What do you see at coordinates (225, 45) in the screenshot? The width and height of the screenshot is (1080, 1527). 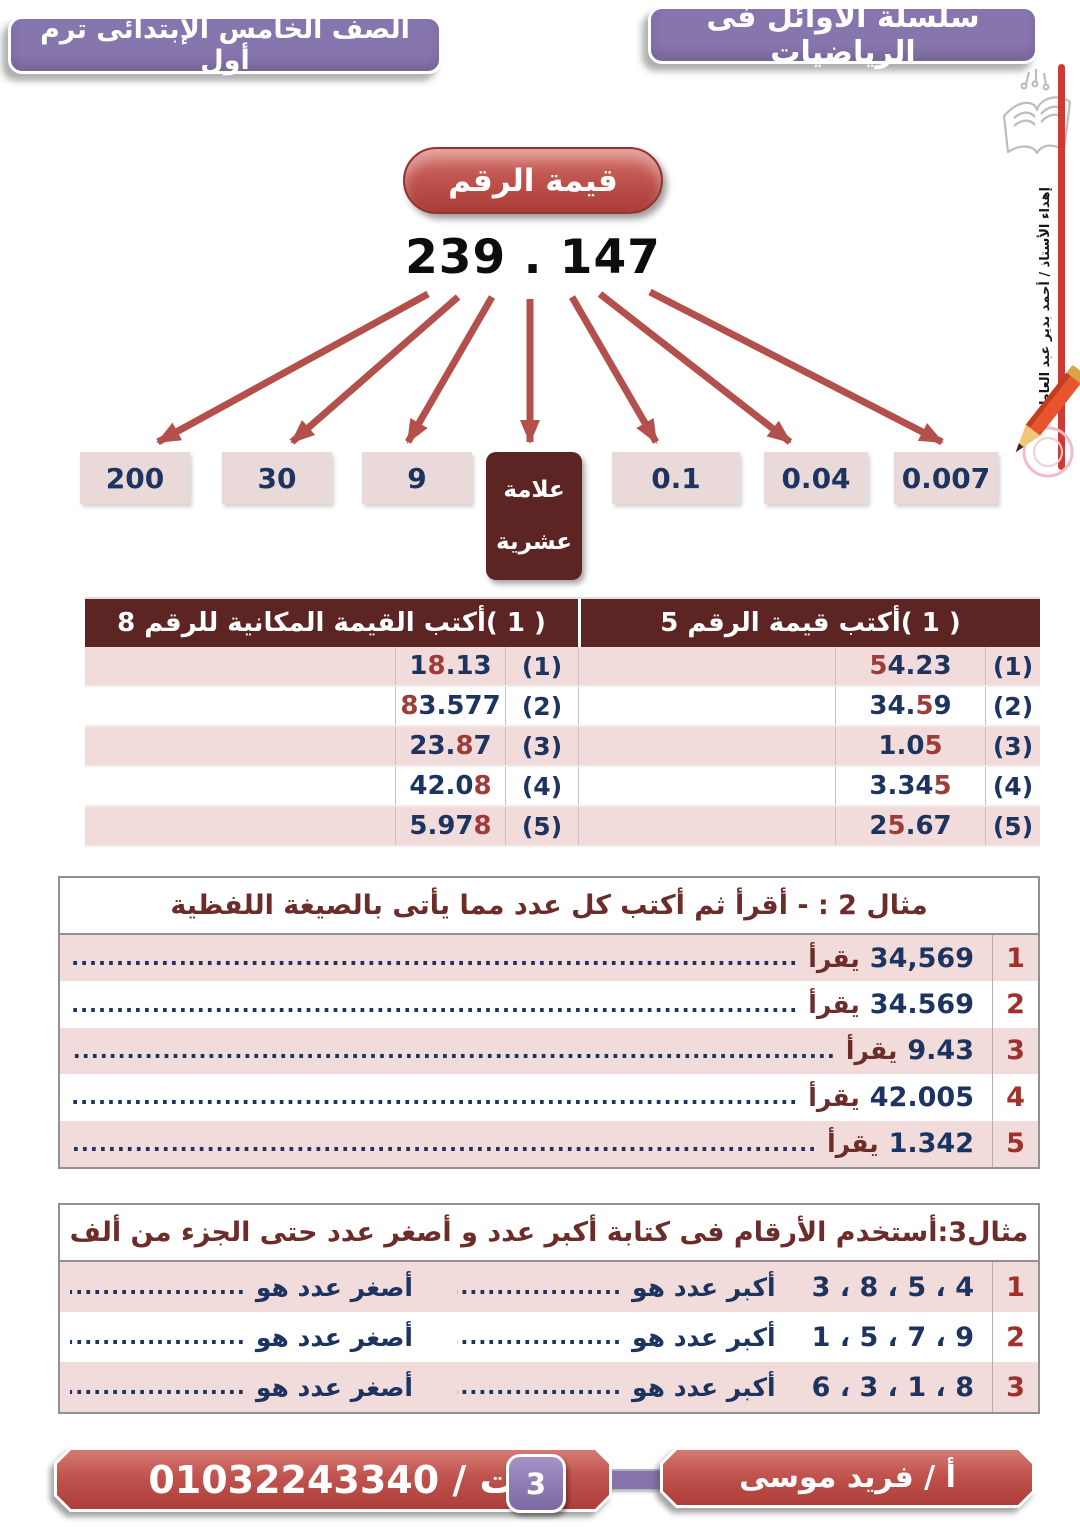 I see `grade-banner: الصف الخامس الإبتدائى ترم أول` at bounding box center [225, 45].